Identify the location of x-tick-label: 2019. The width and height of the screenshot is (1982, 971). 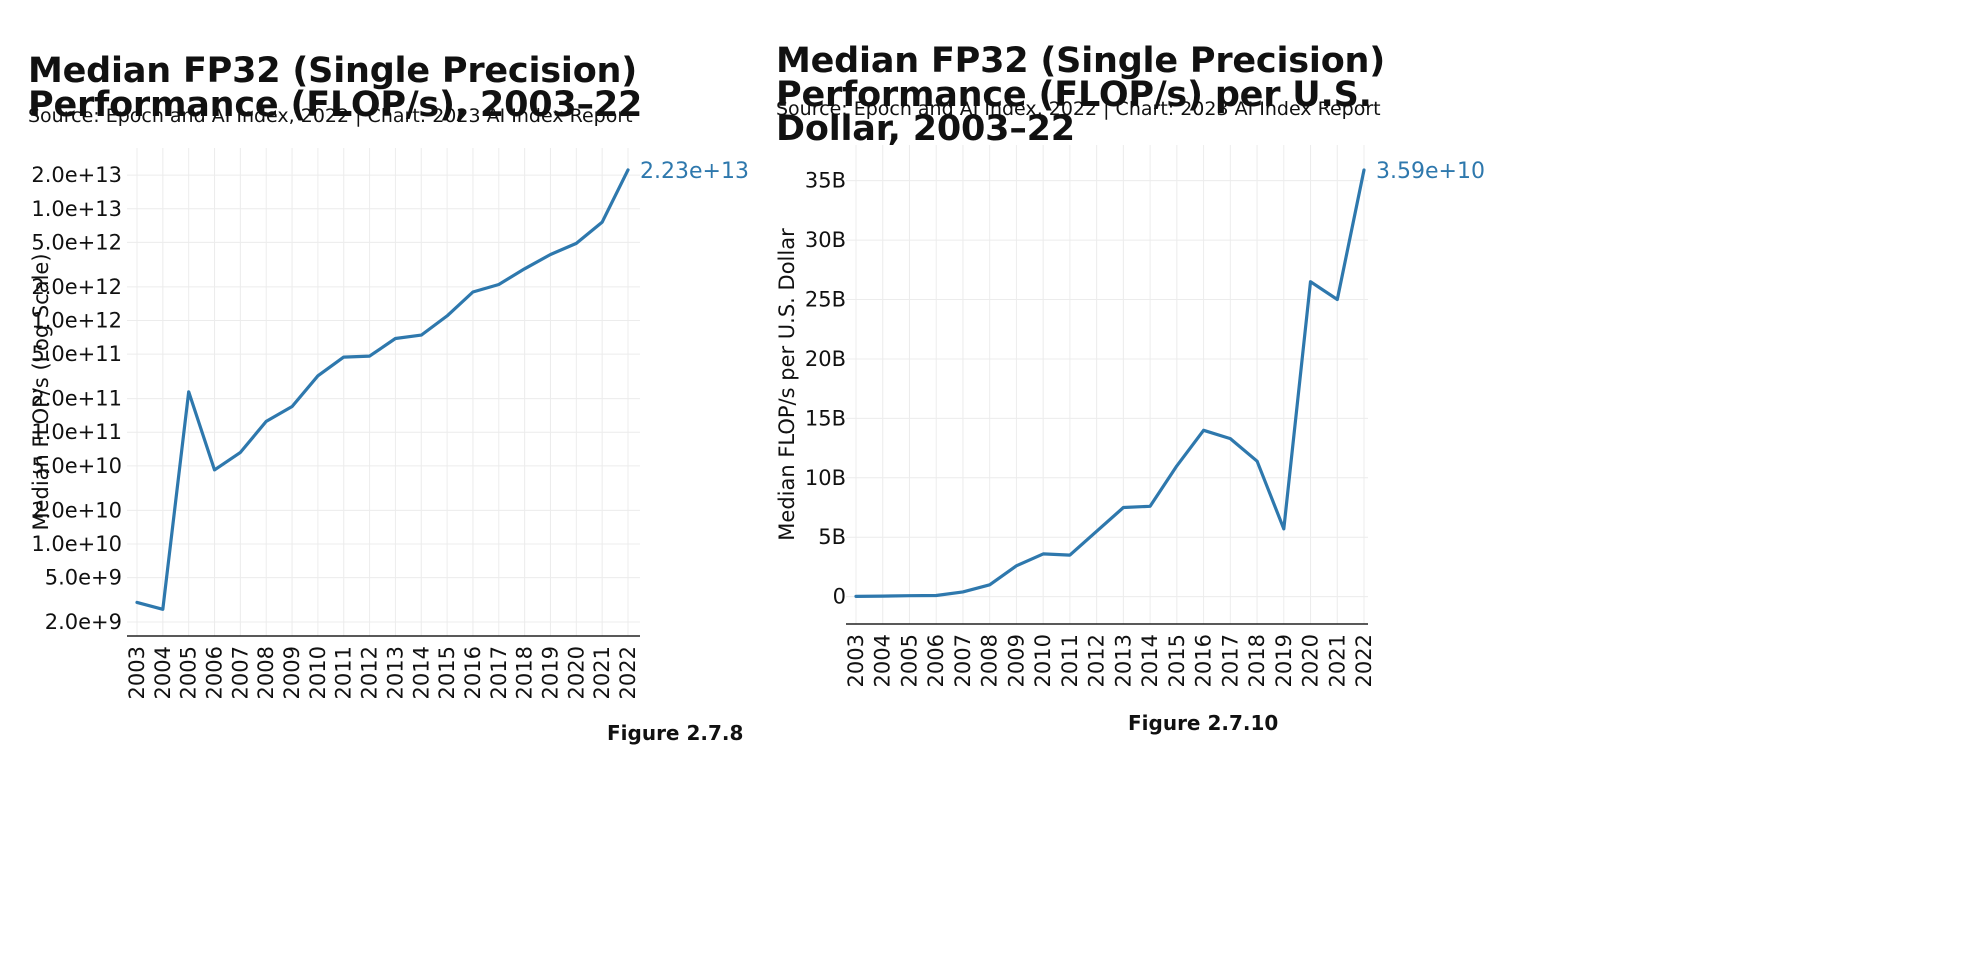
(1284, 660).